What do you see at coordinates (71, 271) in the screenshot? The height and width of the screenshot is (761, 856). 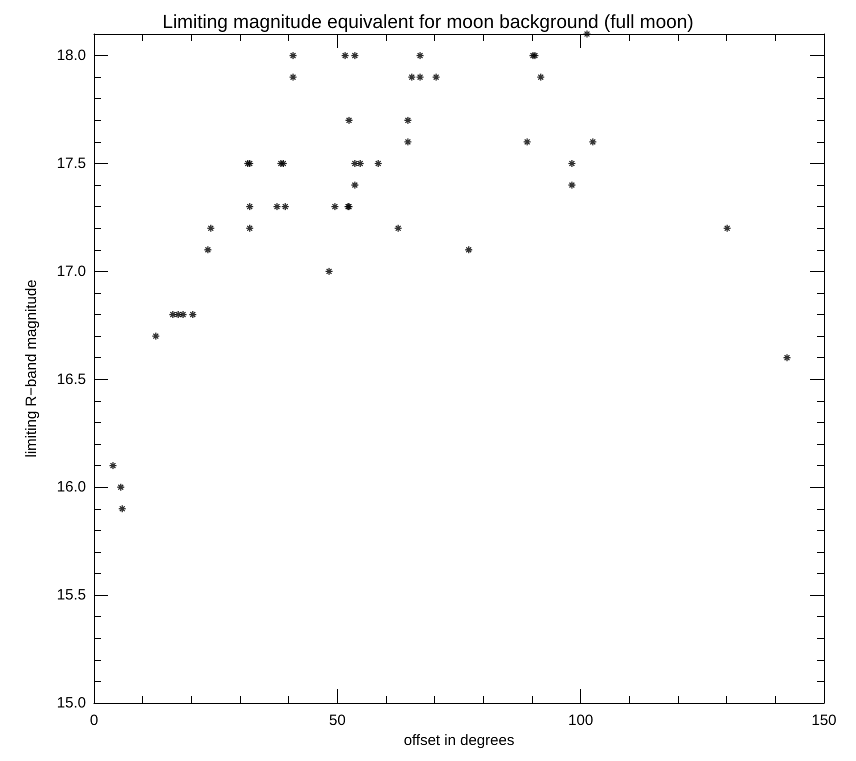 I see `y-tick-label: 17.0` at bounding box center [71, 271].